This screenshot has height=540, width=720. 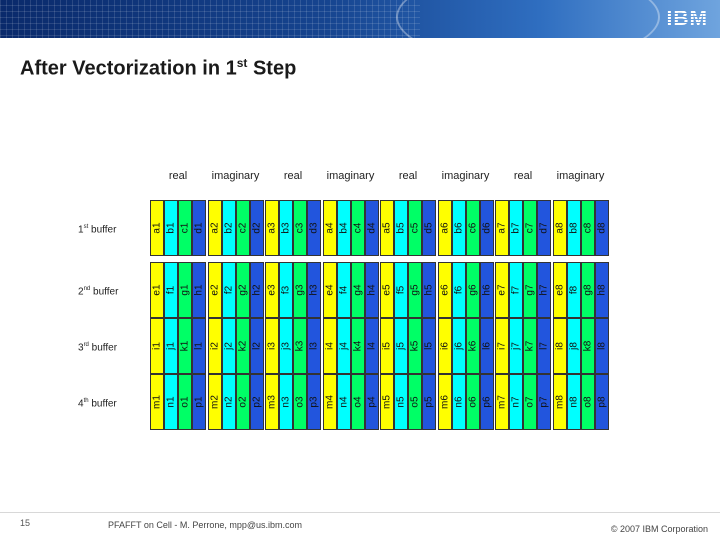 I want to click on buffer-cell-label: d7, so click(x=544, y=228).